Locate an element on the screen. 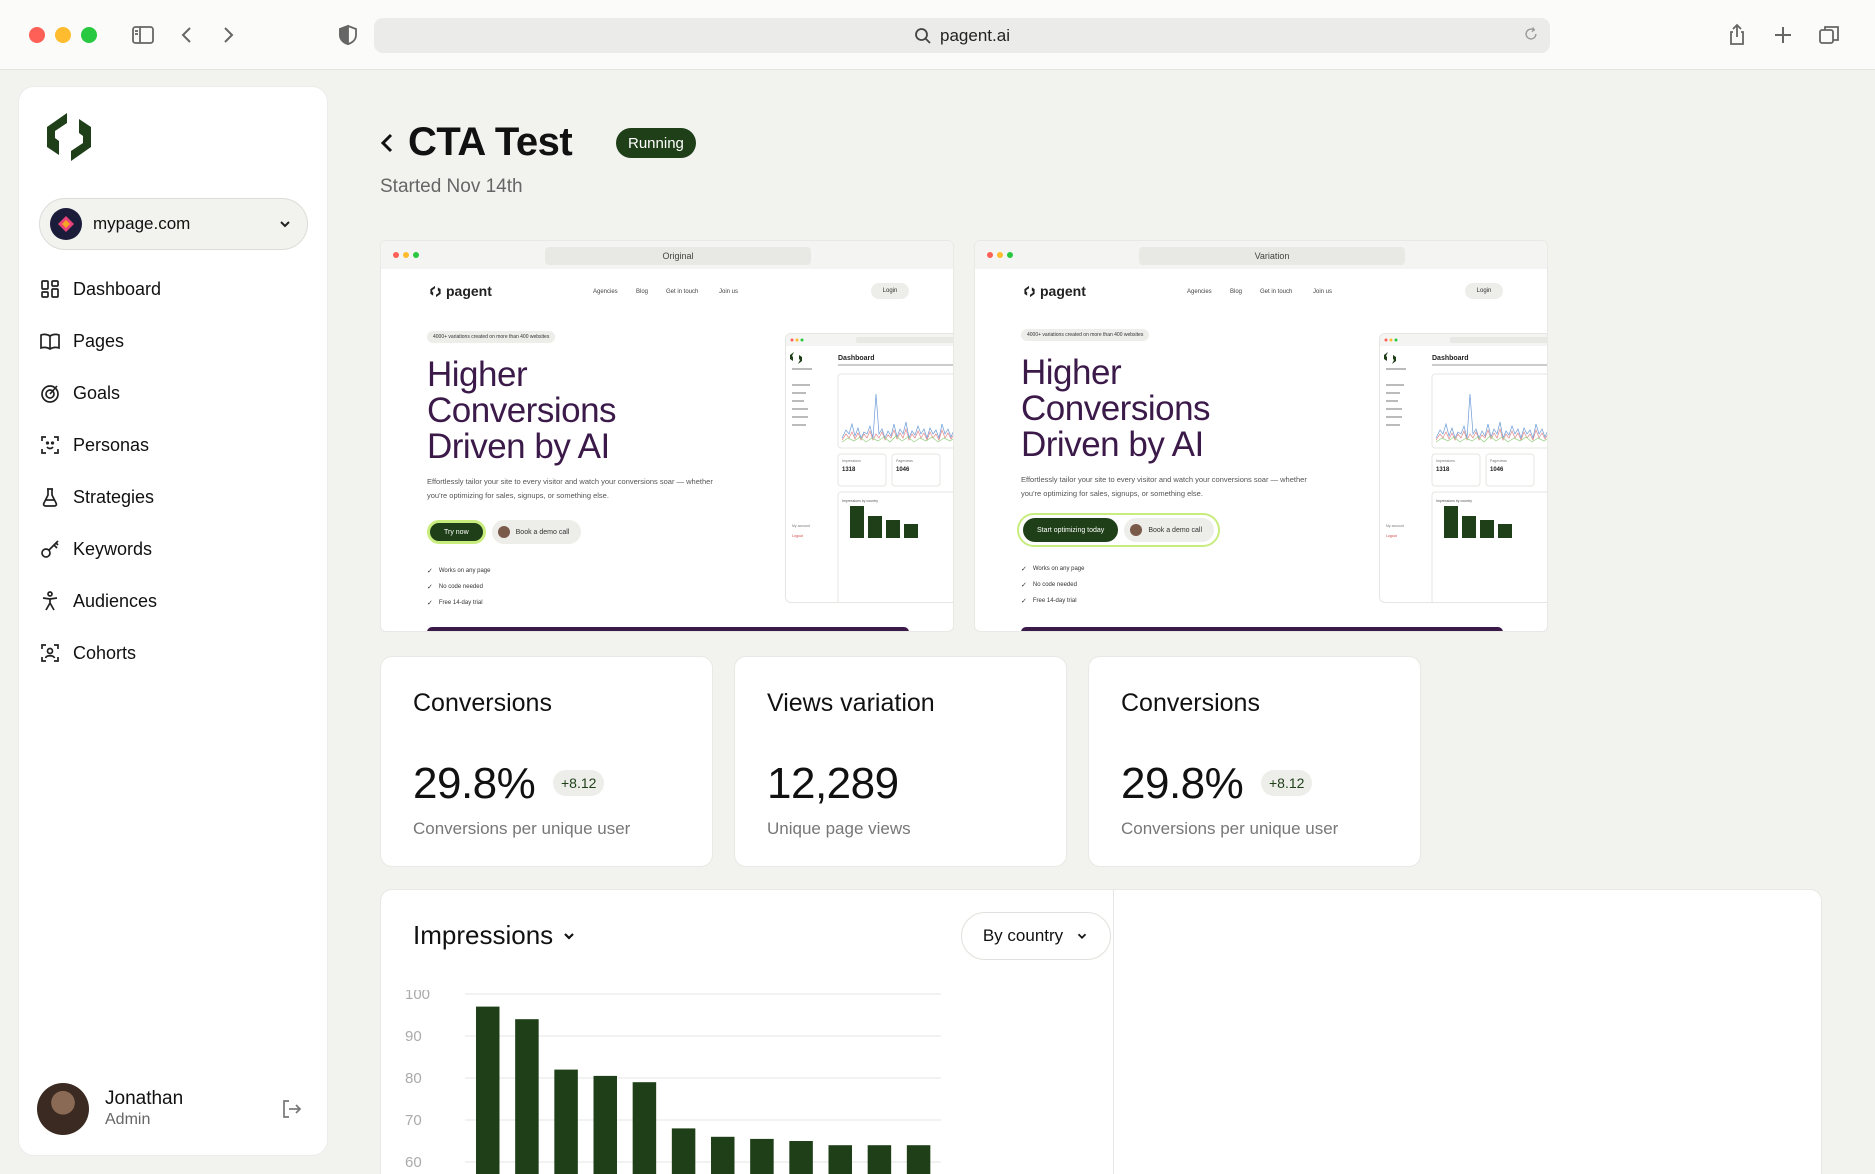  user-profile: Jonathan Admin is located at coordinates (173, 1109).